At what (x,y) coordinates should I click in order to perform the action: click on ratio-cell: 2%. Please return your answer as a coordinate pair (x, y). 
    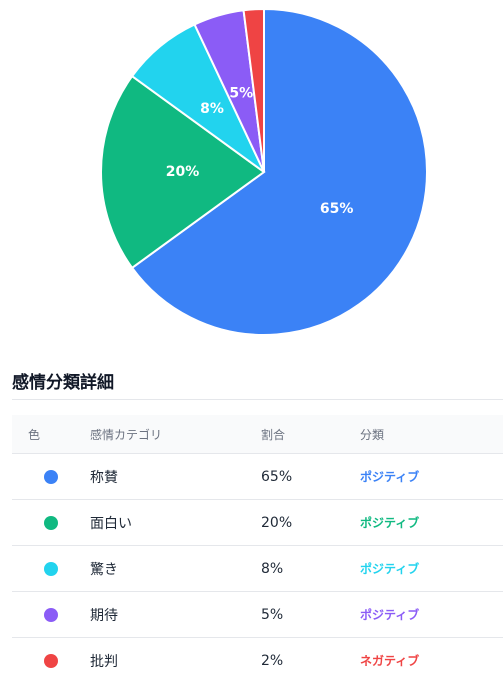
    Looking at the image, I should click on (272, 660).